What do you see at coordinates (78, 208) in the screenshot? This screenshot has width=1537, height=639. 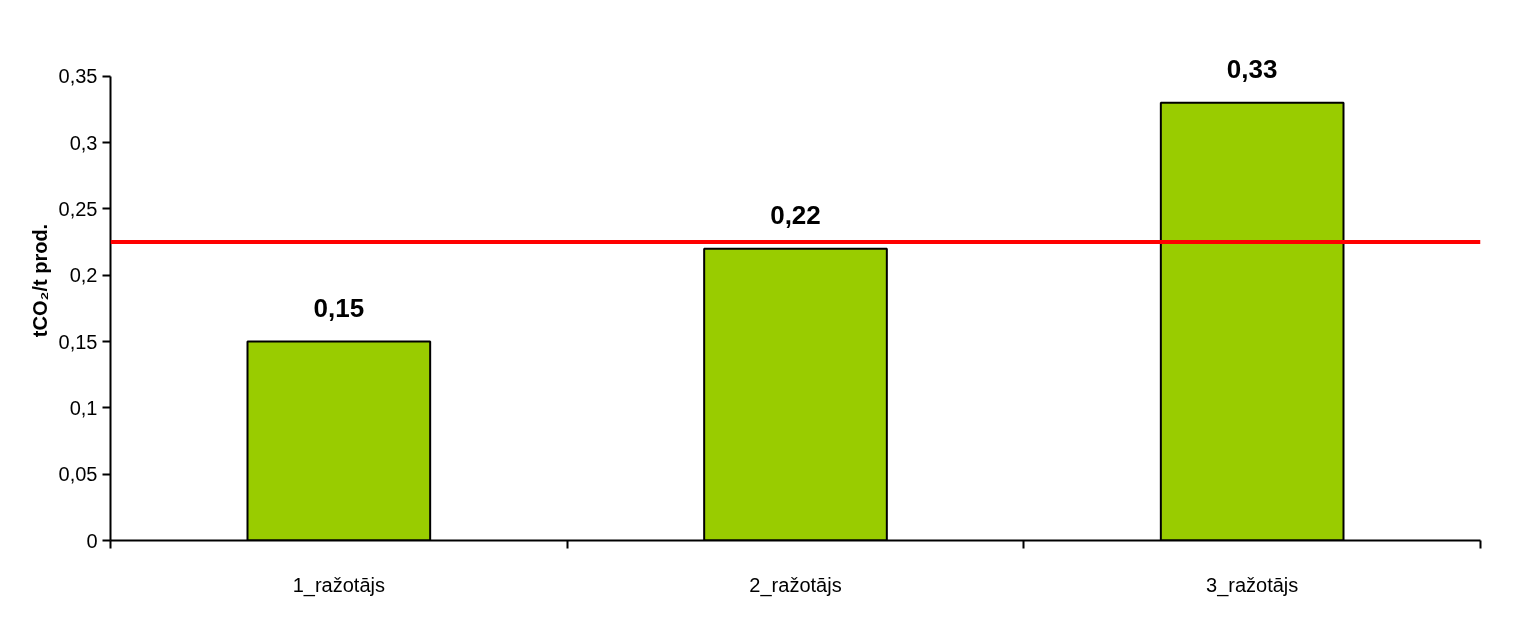 I see `y-tick-label: 0,25` at bounding box center [78, 208].